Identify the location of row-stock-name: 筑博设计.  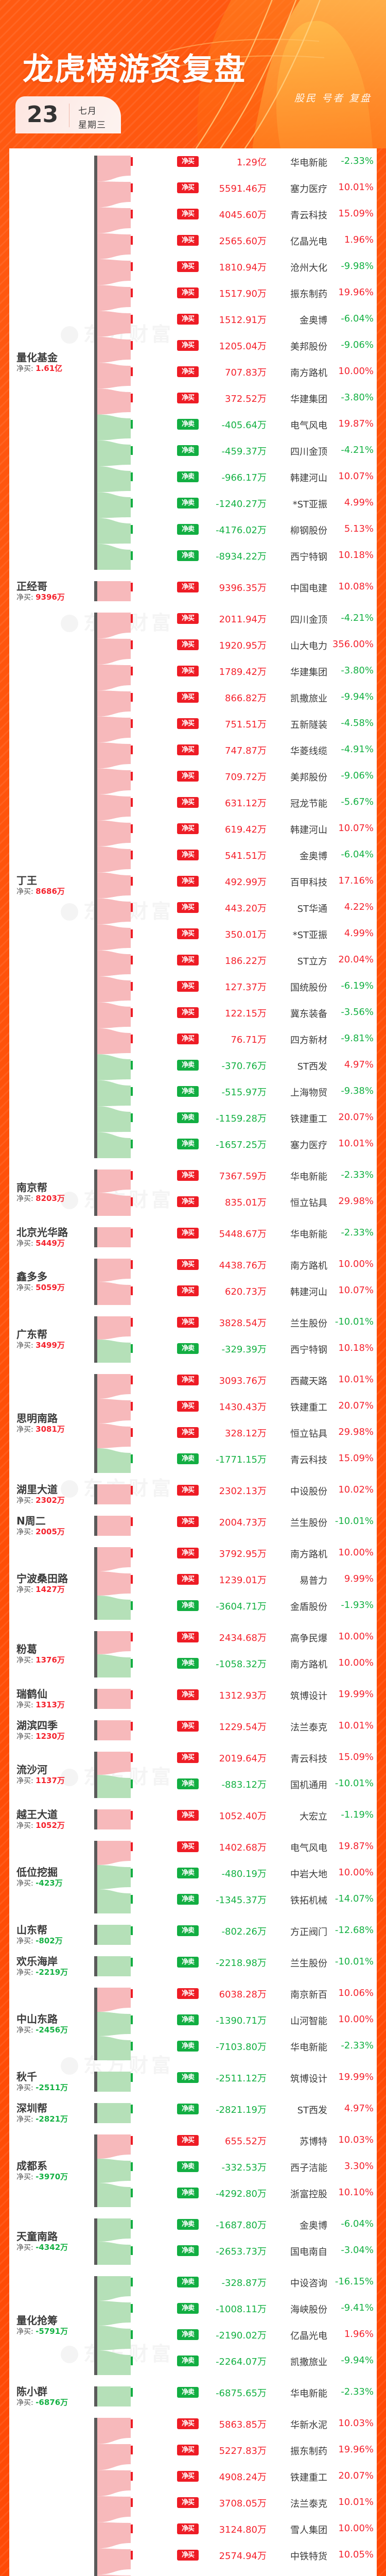
(309, 2079).